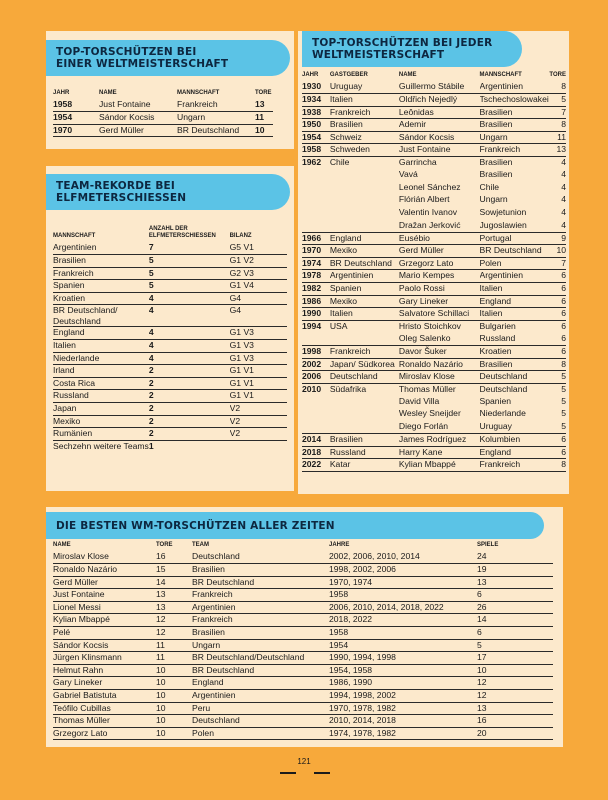  What do you see at coordinates (170, 359) in the screenshot?
I see `table-row: Niederlande 4 G1 V3` at bounding box center [170, 359].